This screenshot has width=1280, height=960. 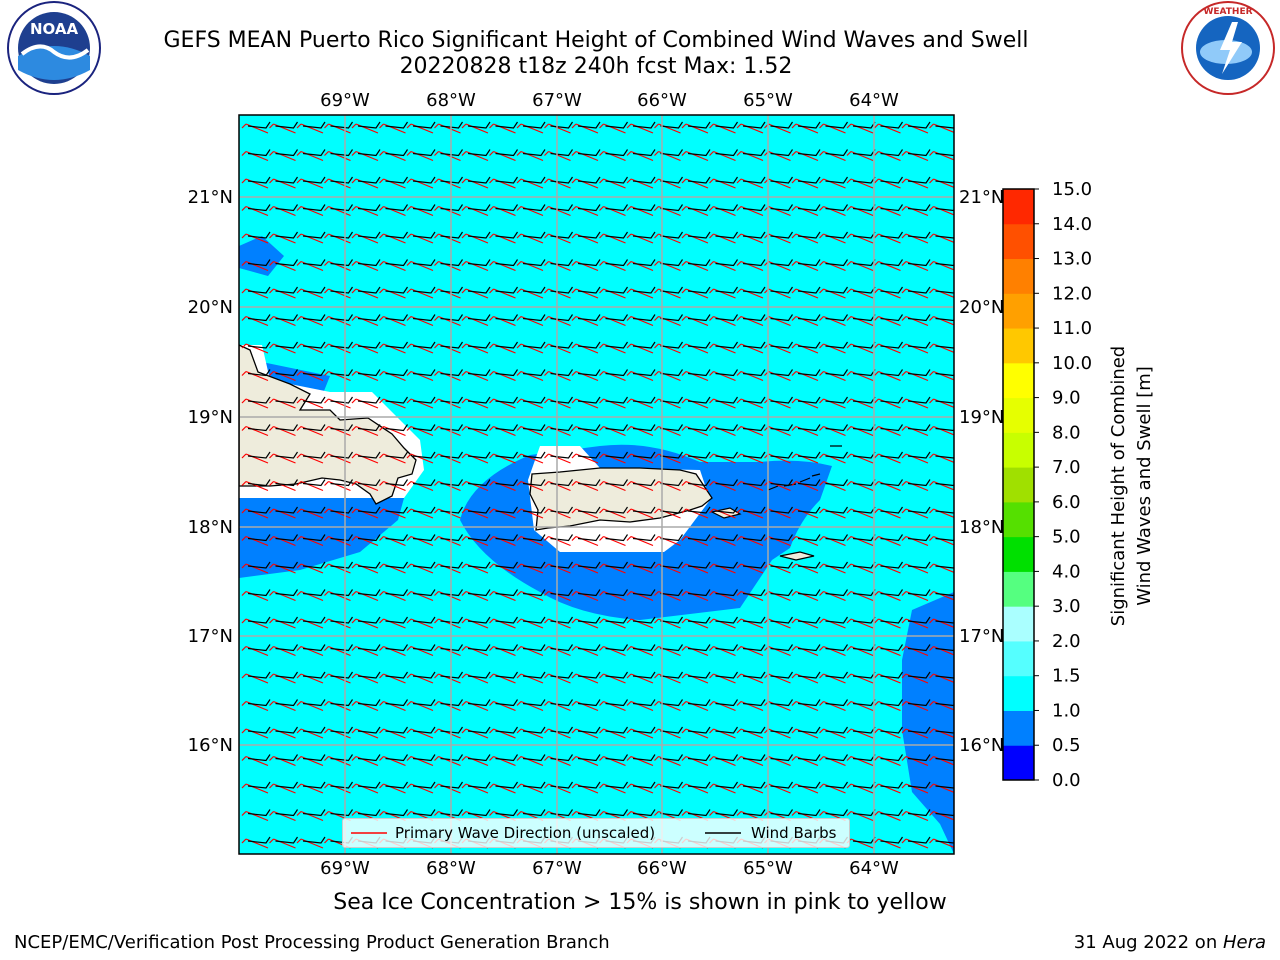 I want to click on colorbar-segment, so click(x=1018, y=485).